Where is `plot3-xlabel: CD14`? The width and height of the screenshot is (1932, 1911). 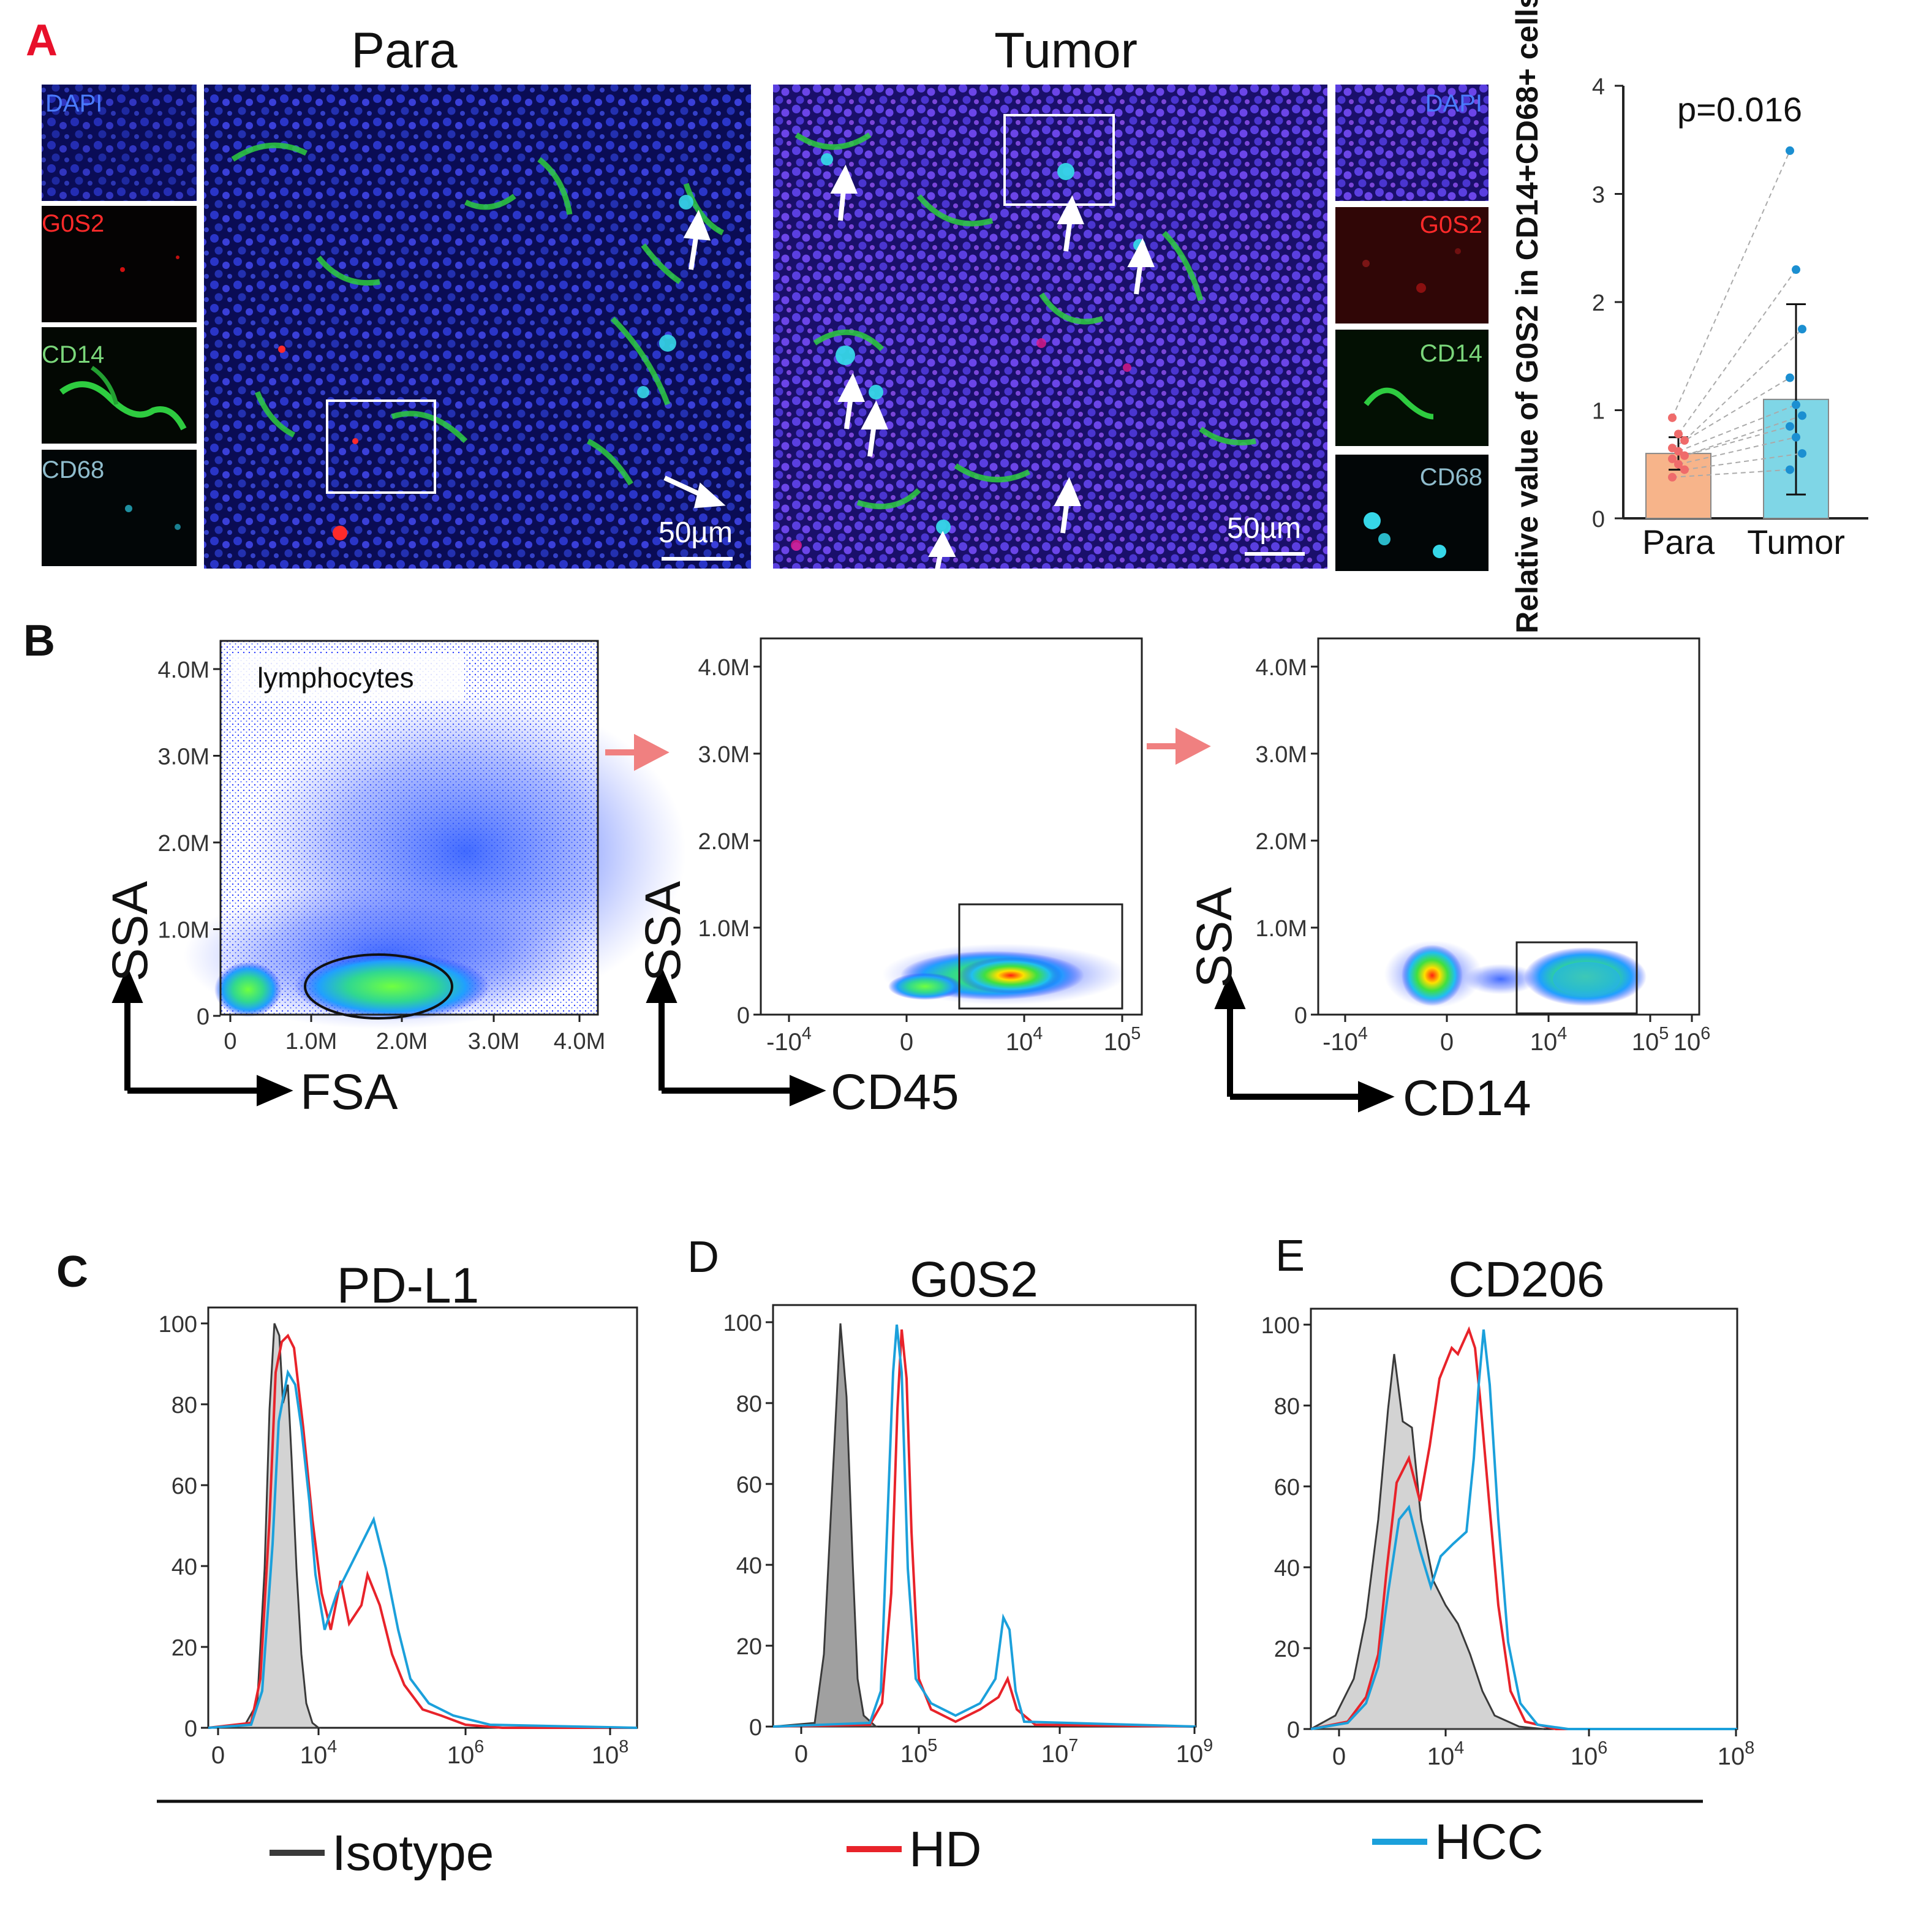
plot3-xlabel: CD14 is located at coordinates (1467, 1098).